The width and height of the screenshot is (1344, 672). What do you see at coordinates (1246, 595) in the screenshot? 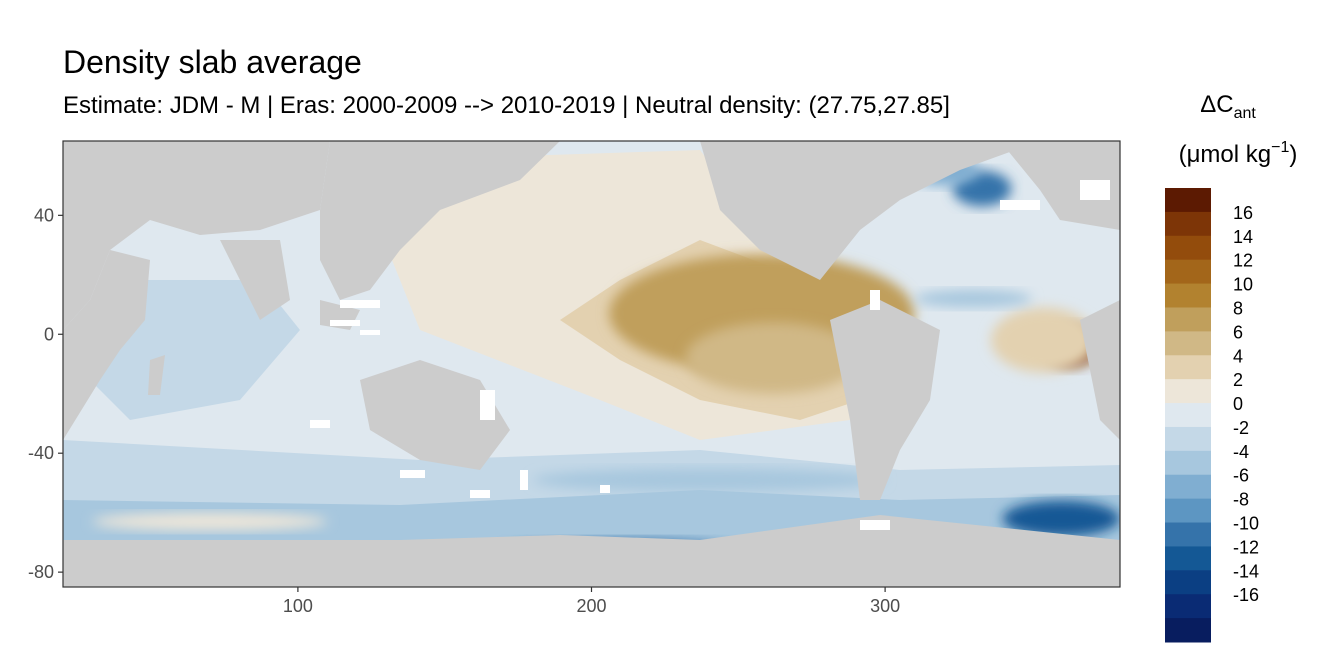
I see `legend-label: -16` at bounding box center [1246, 595].